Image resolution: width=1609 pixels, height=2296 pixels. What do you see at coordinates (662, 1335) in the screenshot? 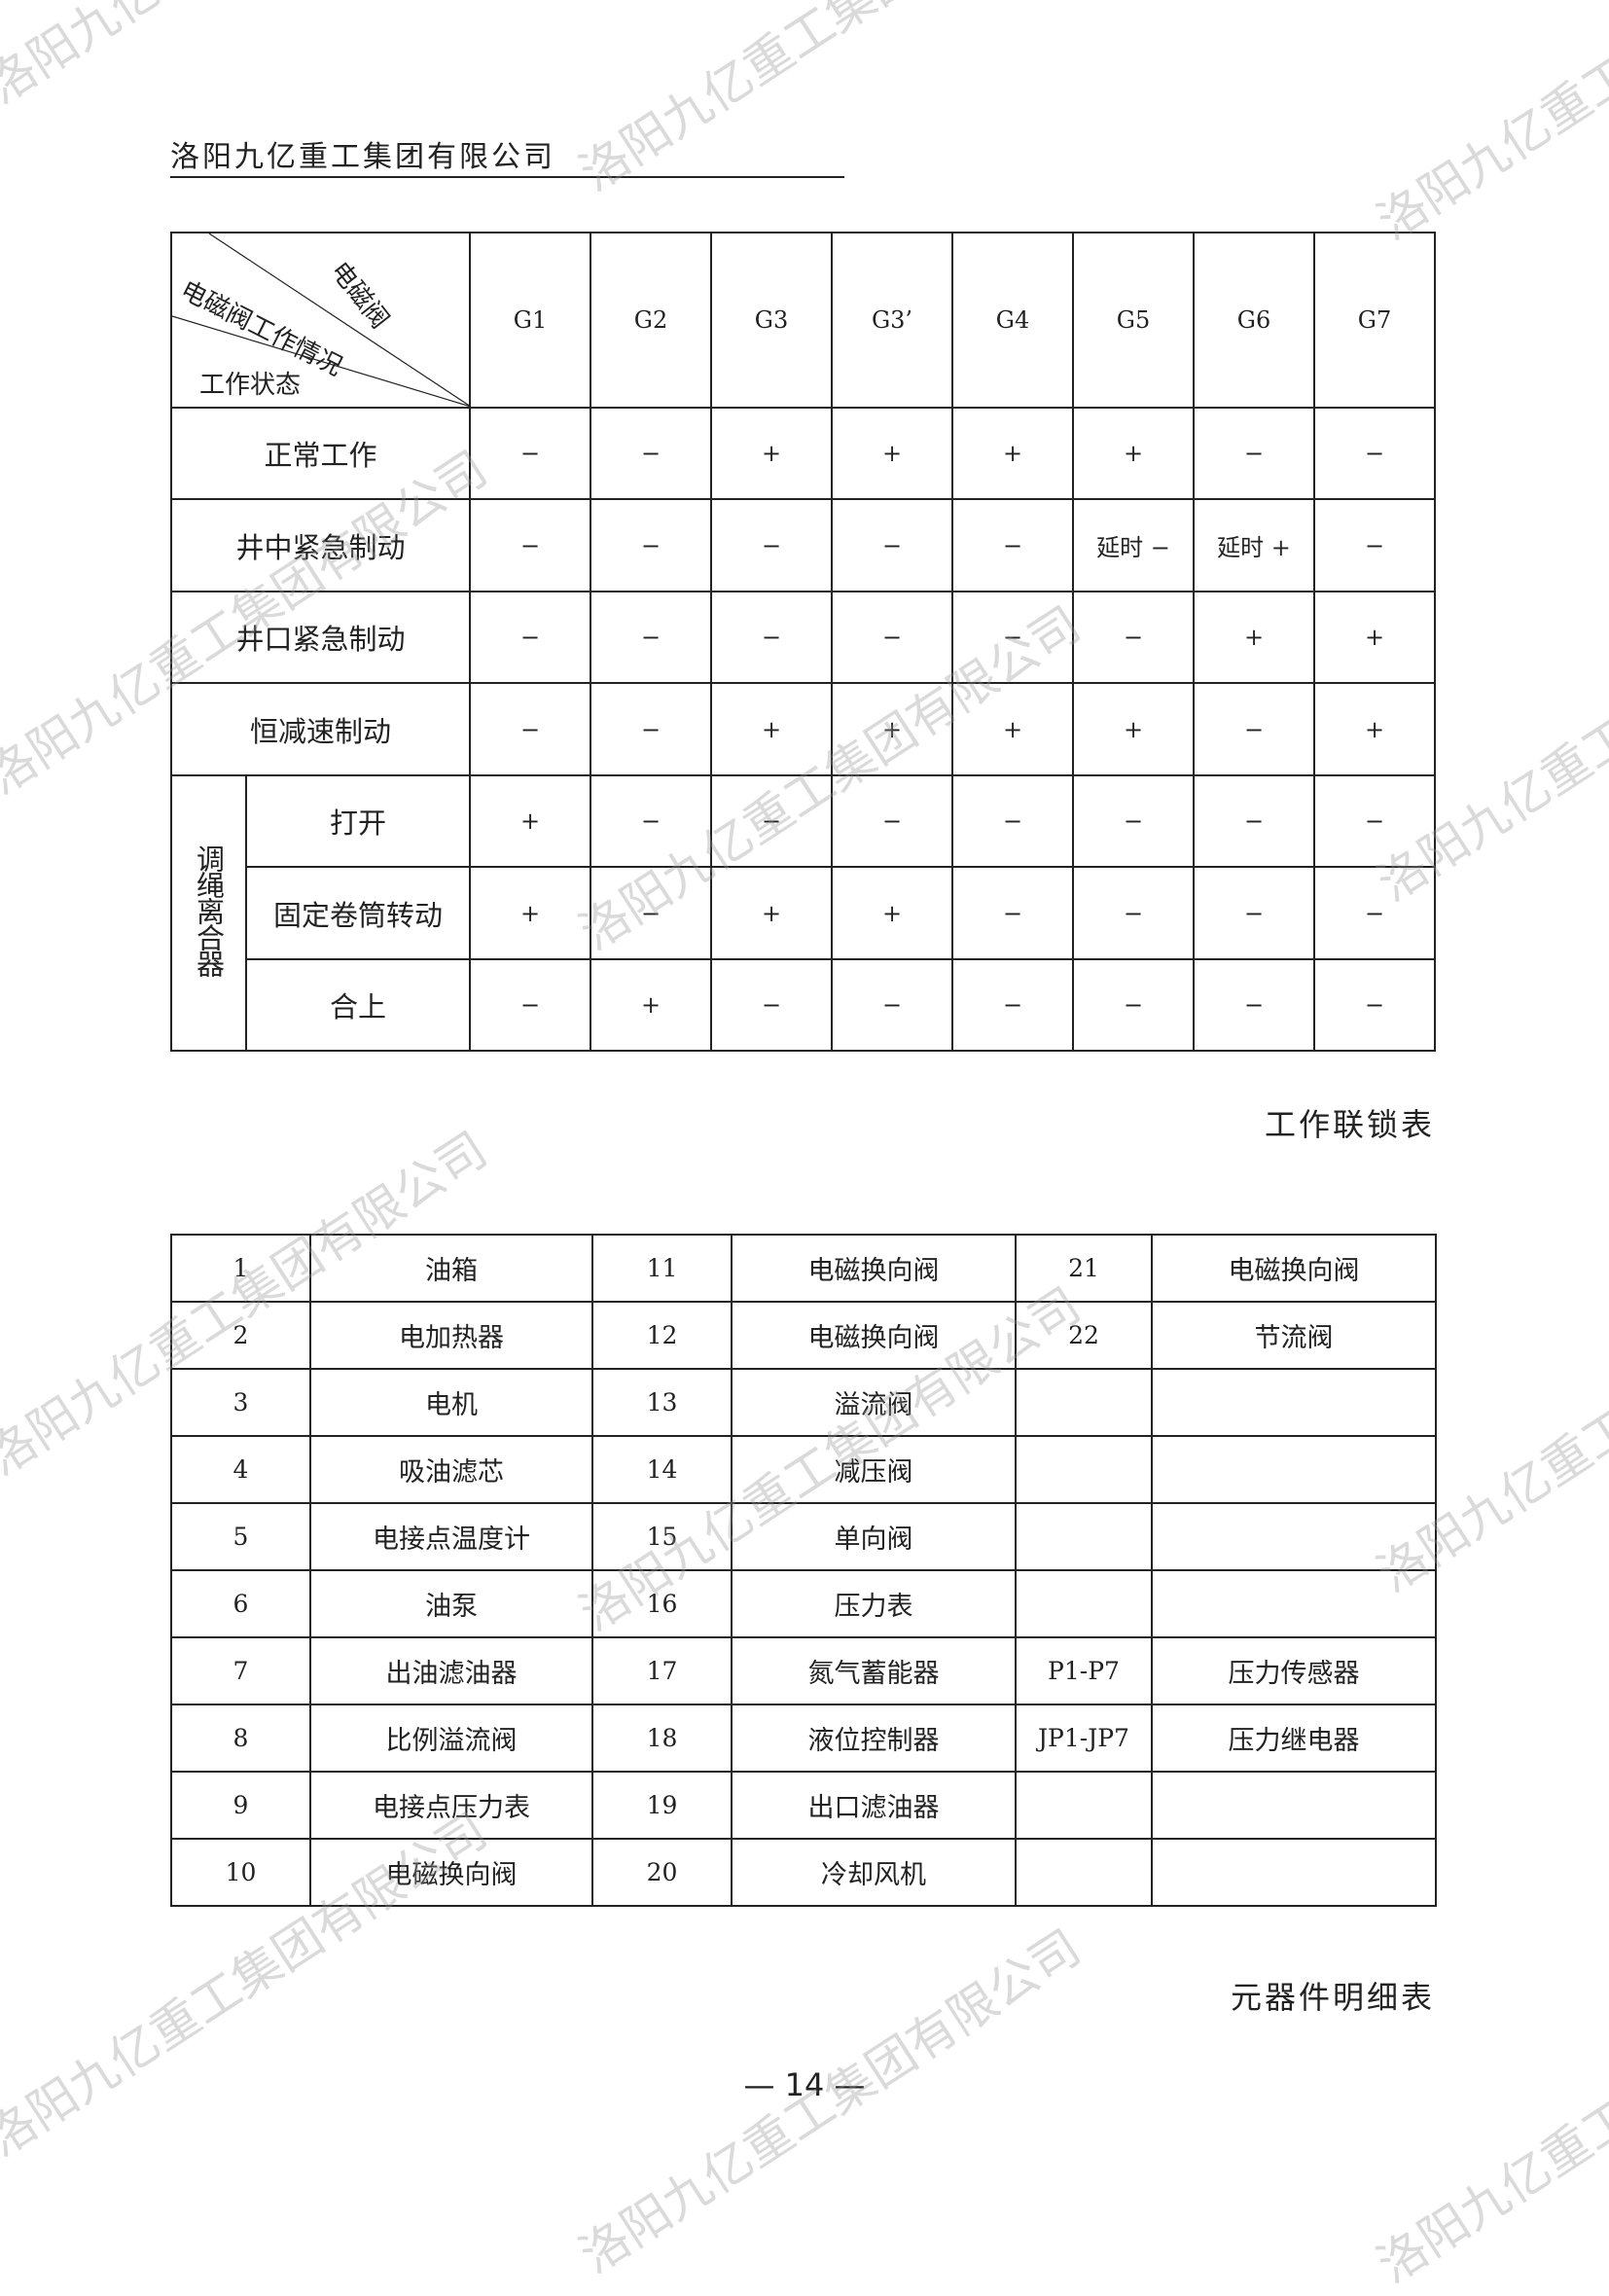
I see `part-number: 12` at bounding box center [662, 1335].